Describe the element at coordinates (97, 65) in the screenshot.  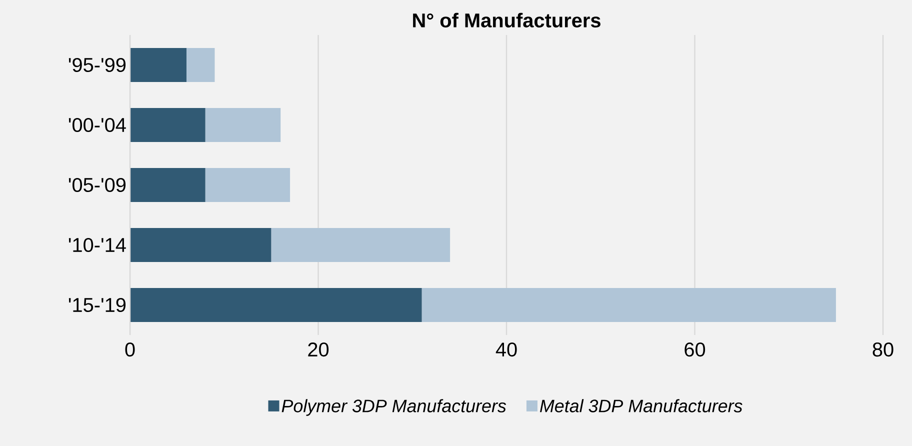
I see `y-tick-label: '95-'99` at that location.